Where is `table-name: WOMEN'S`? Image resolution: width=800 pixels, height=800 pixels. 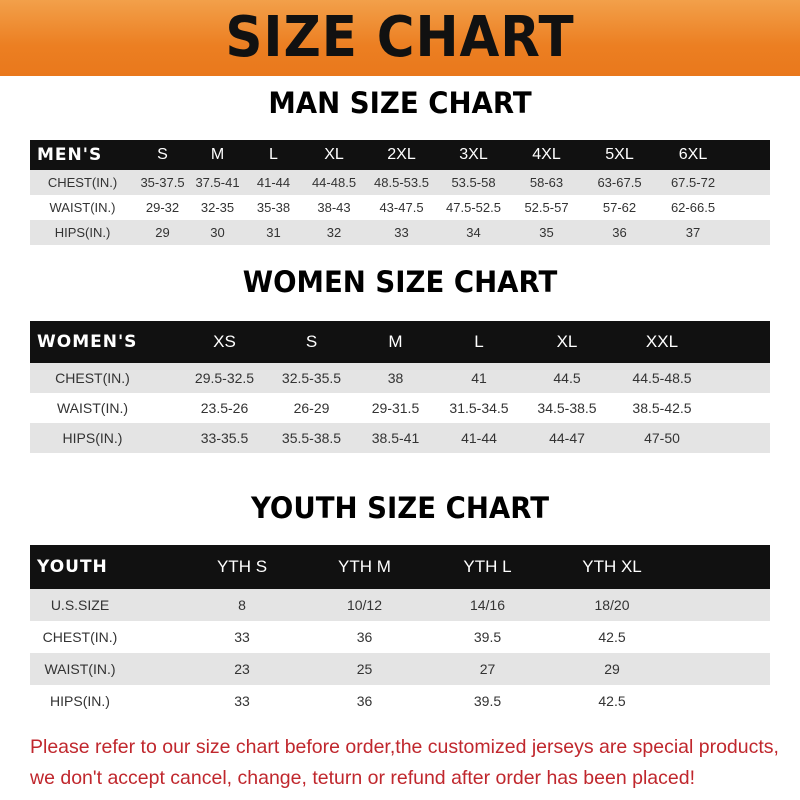 table-name: WOMEN'S is located at coordinates (87, 342).